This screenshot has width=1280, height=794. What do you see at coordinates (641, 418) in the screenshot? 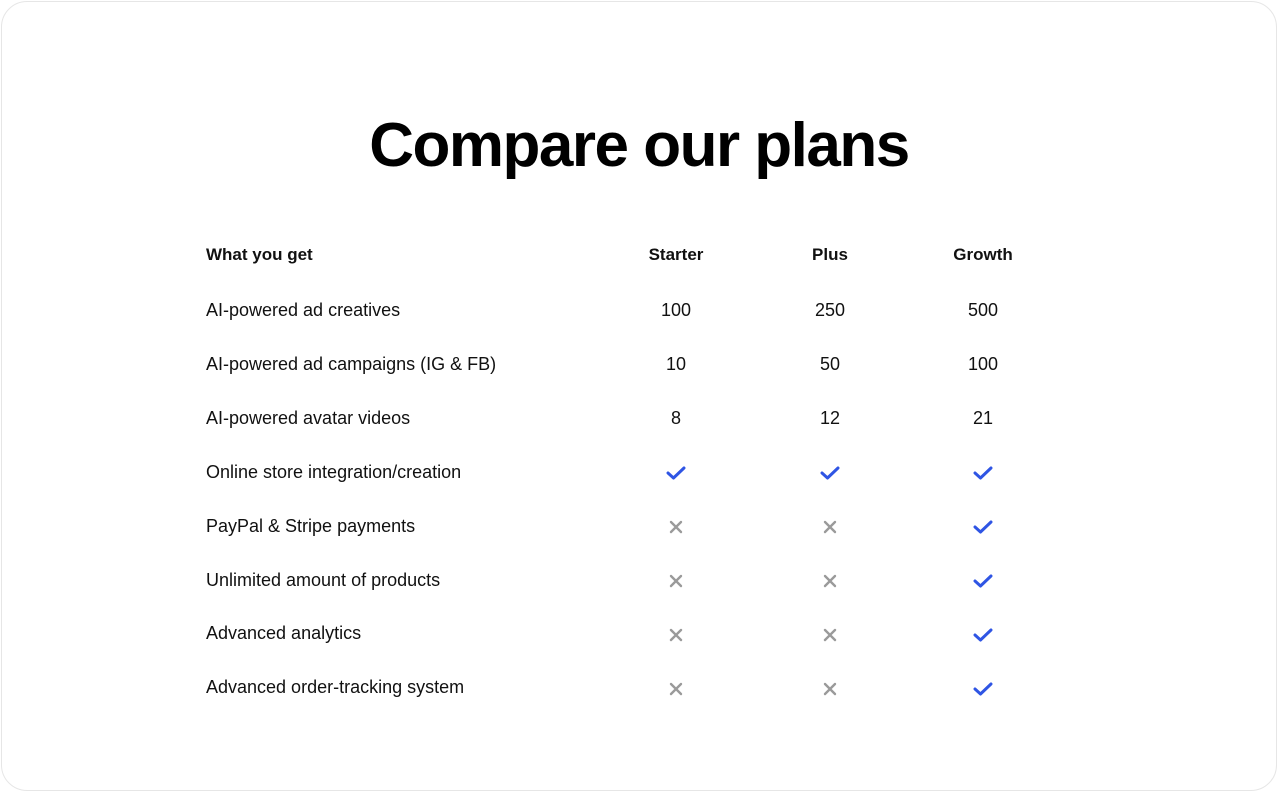
I see `table-row: AI-powered avatar videos 8 12 21` at bounding box center [641, 418].